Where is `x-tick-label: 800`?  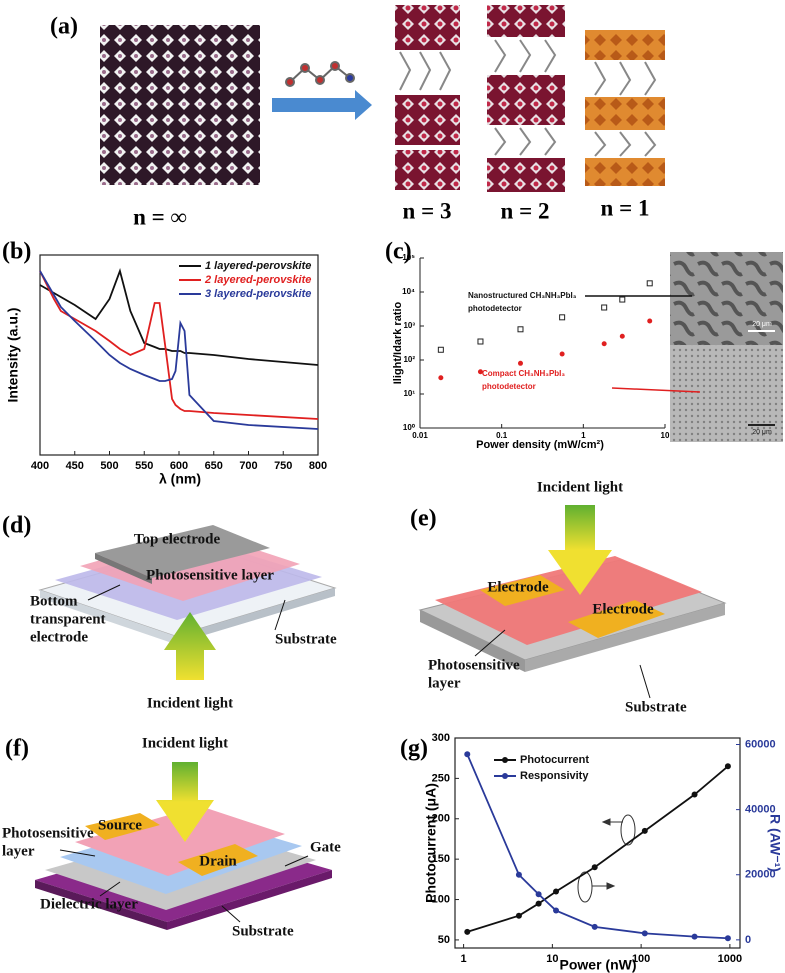 x-tick-label: 800 is located at coordinates (318, 466).